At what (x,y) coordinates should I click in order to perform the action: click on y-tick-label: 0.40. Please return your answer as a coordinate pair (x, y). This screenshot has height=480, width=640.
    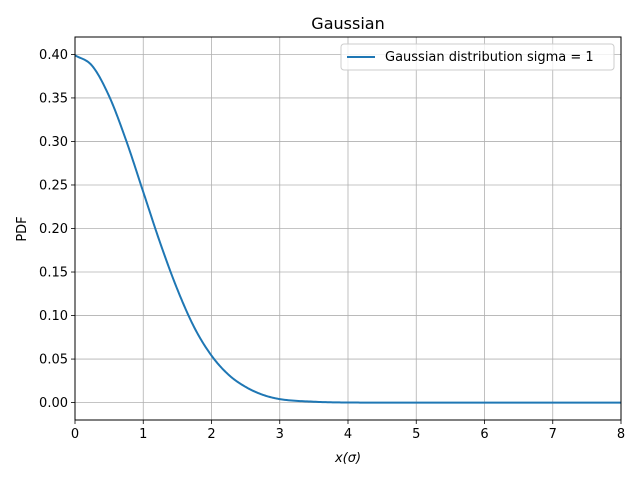
    Looking at the image, I should click on (53, 55).